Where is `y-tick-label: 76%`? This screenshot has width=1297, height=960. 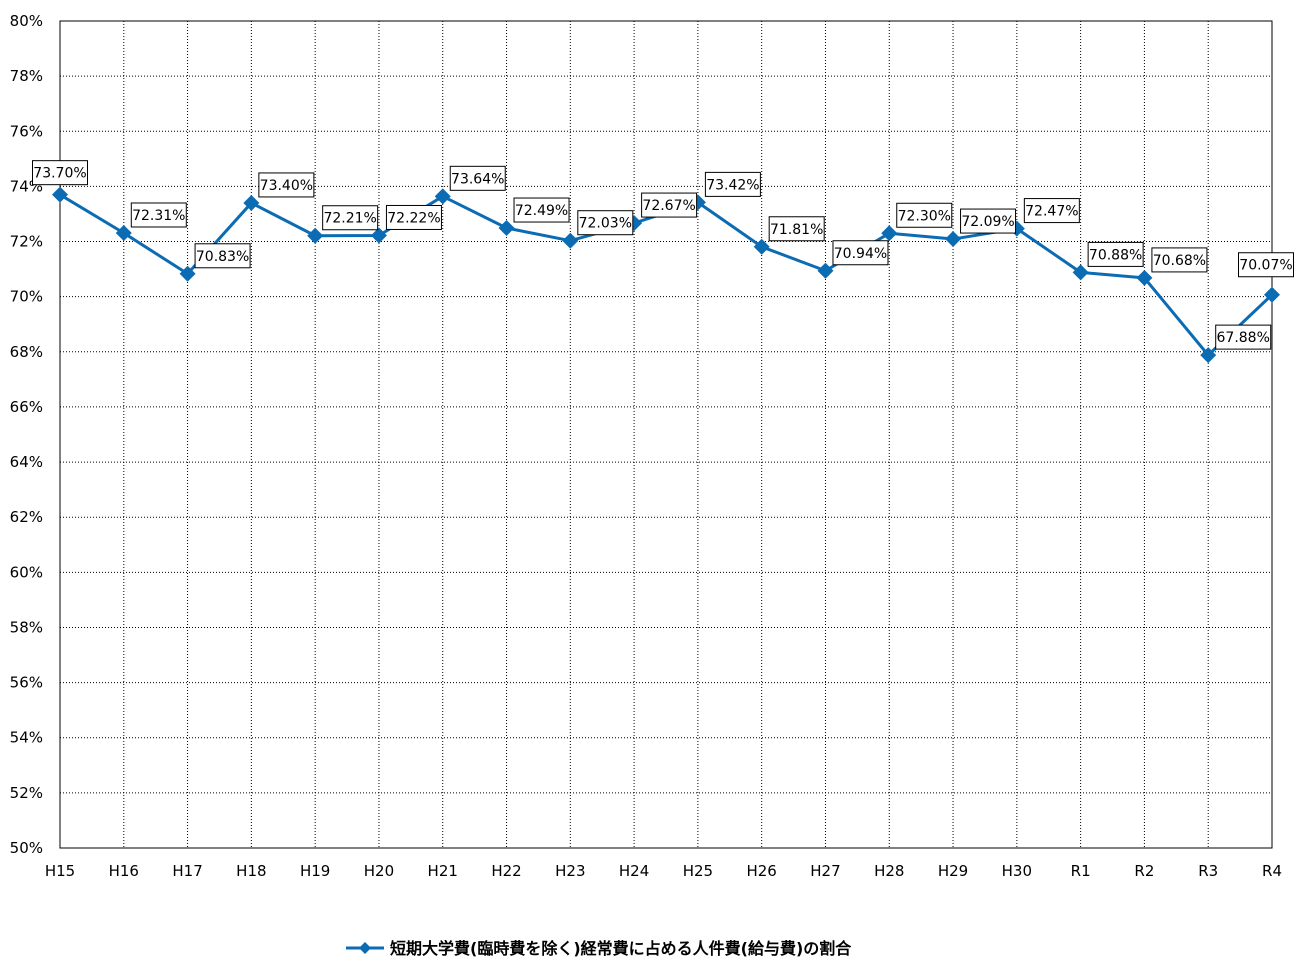
y-tick-label: 76% is located at coordinates (26, 131).